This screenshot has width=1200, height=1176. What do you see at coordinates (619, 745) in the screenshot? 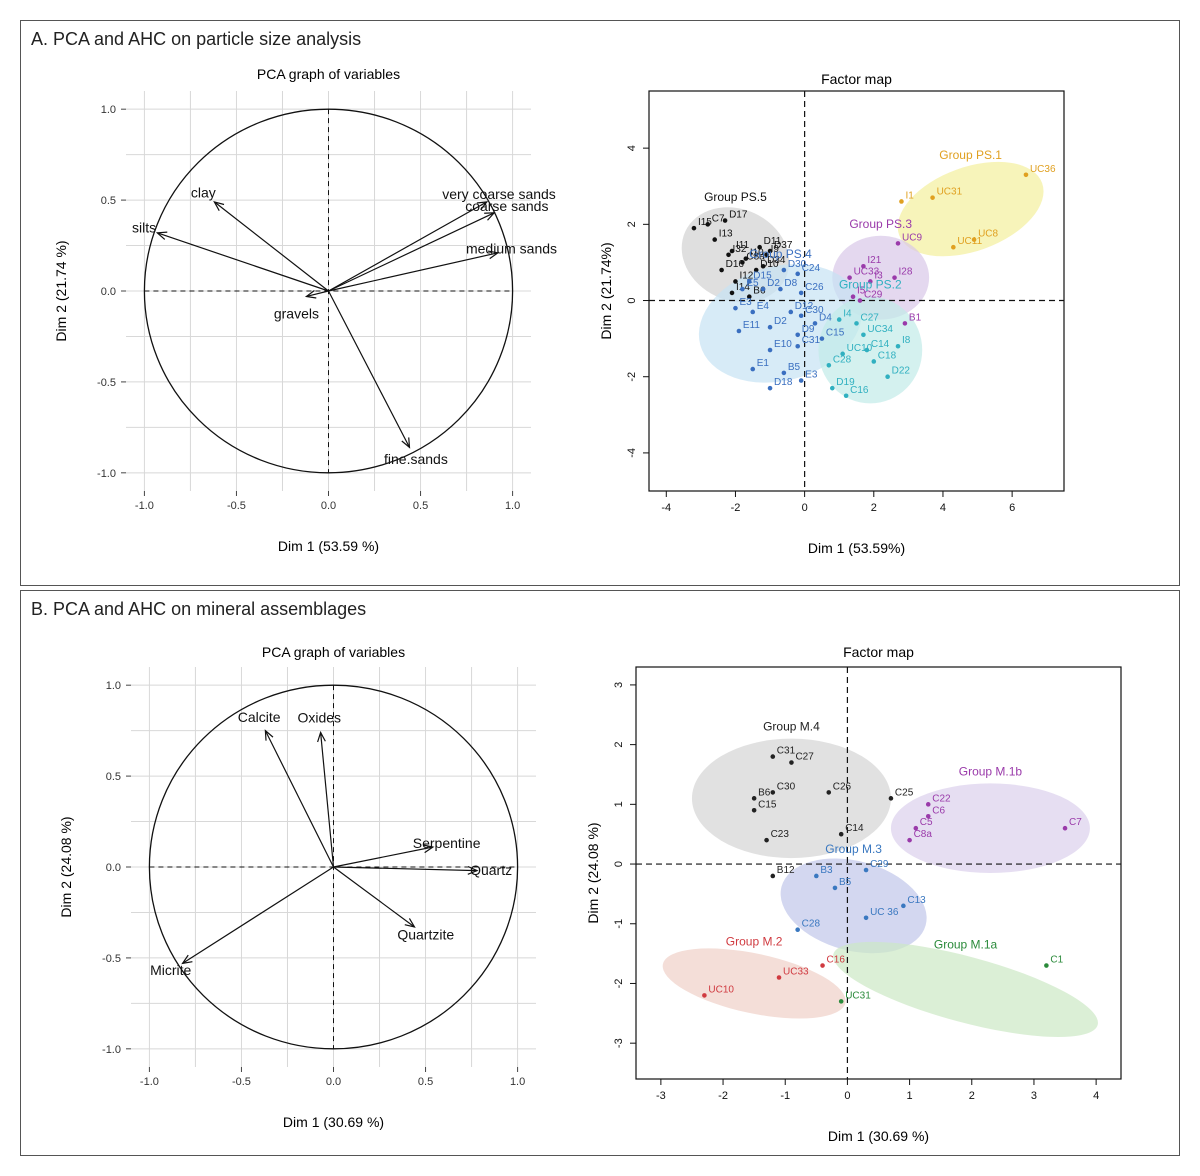
I see `p1-fac-ytick-label: 2` at bounding box center [619, 745].